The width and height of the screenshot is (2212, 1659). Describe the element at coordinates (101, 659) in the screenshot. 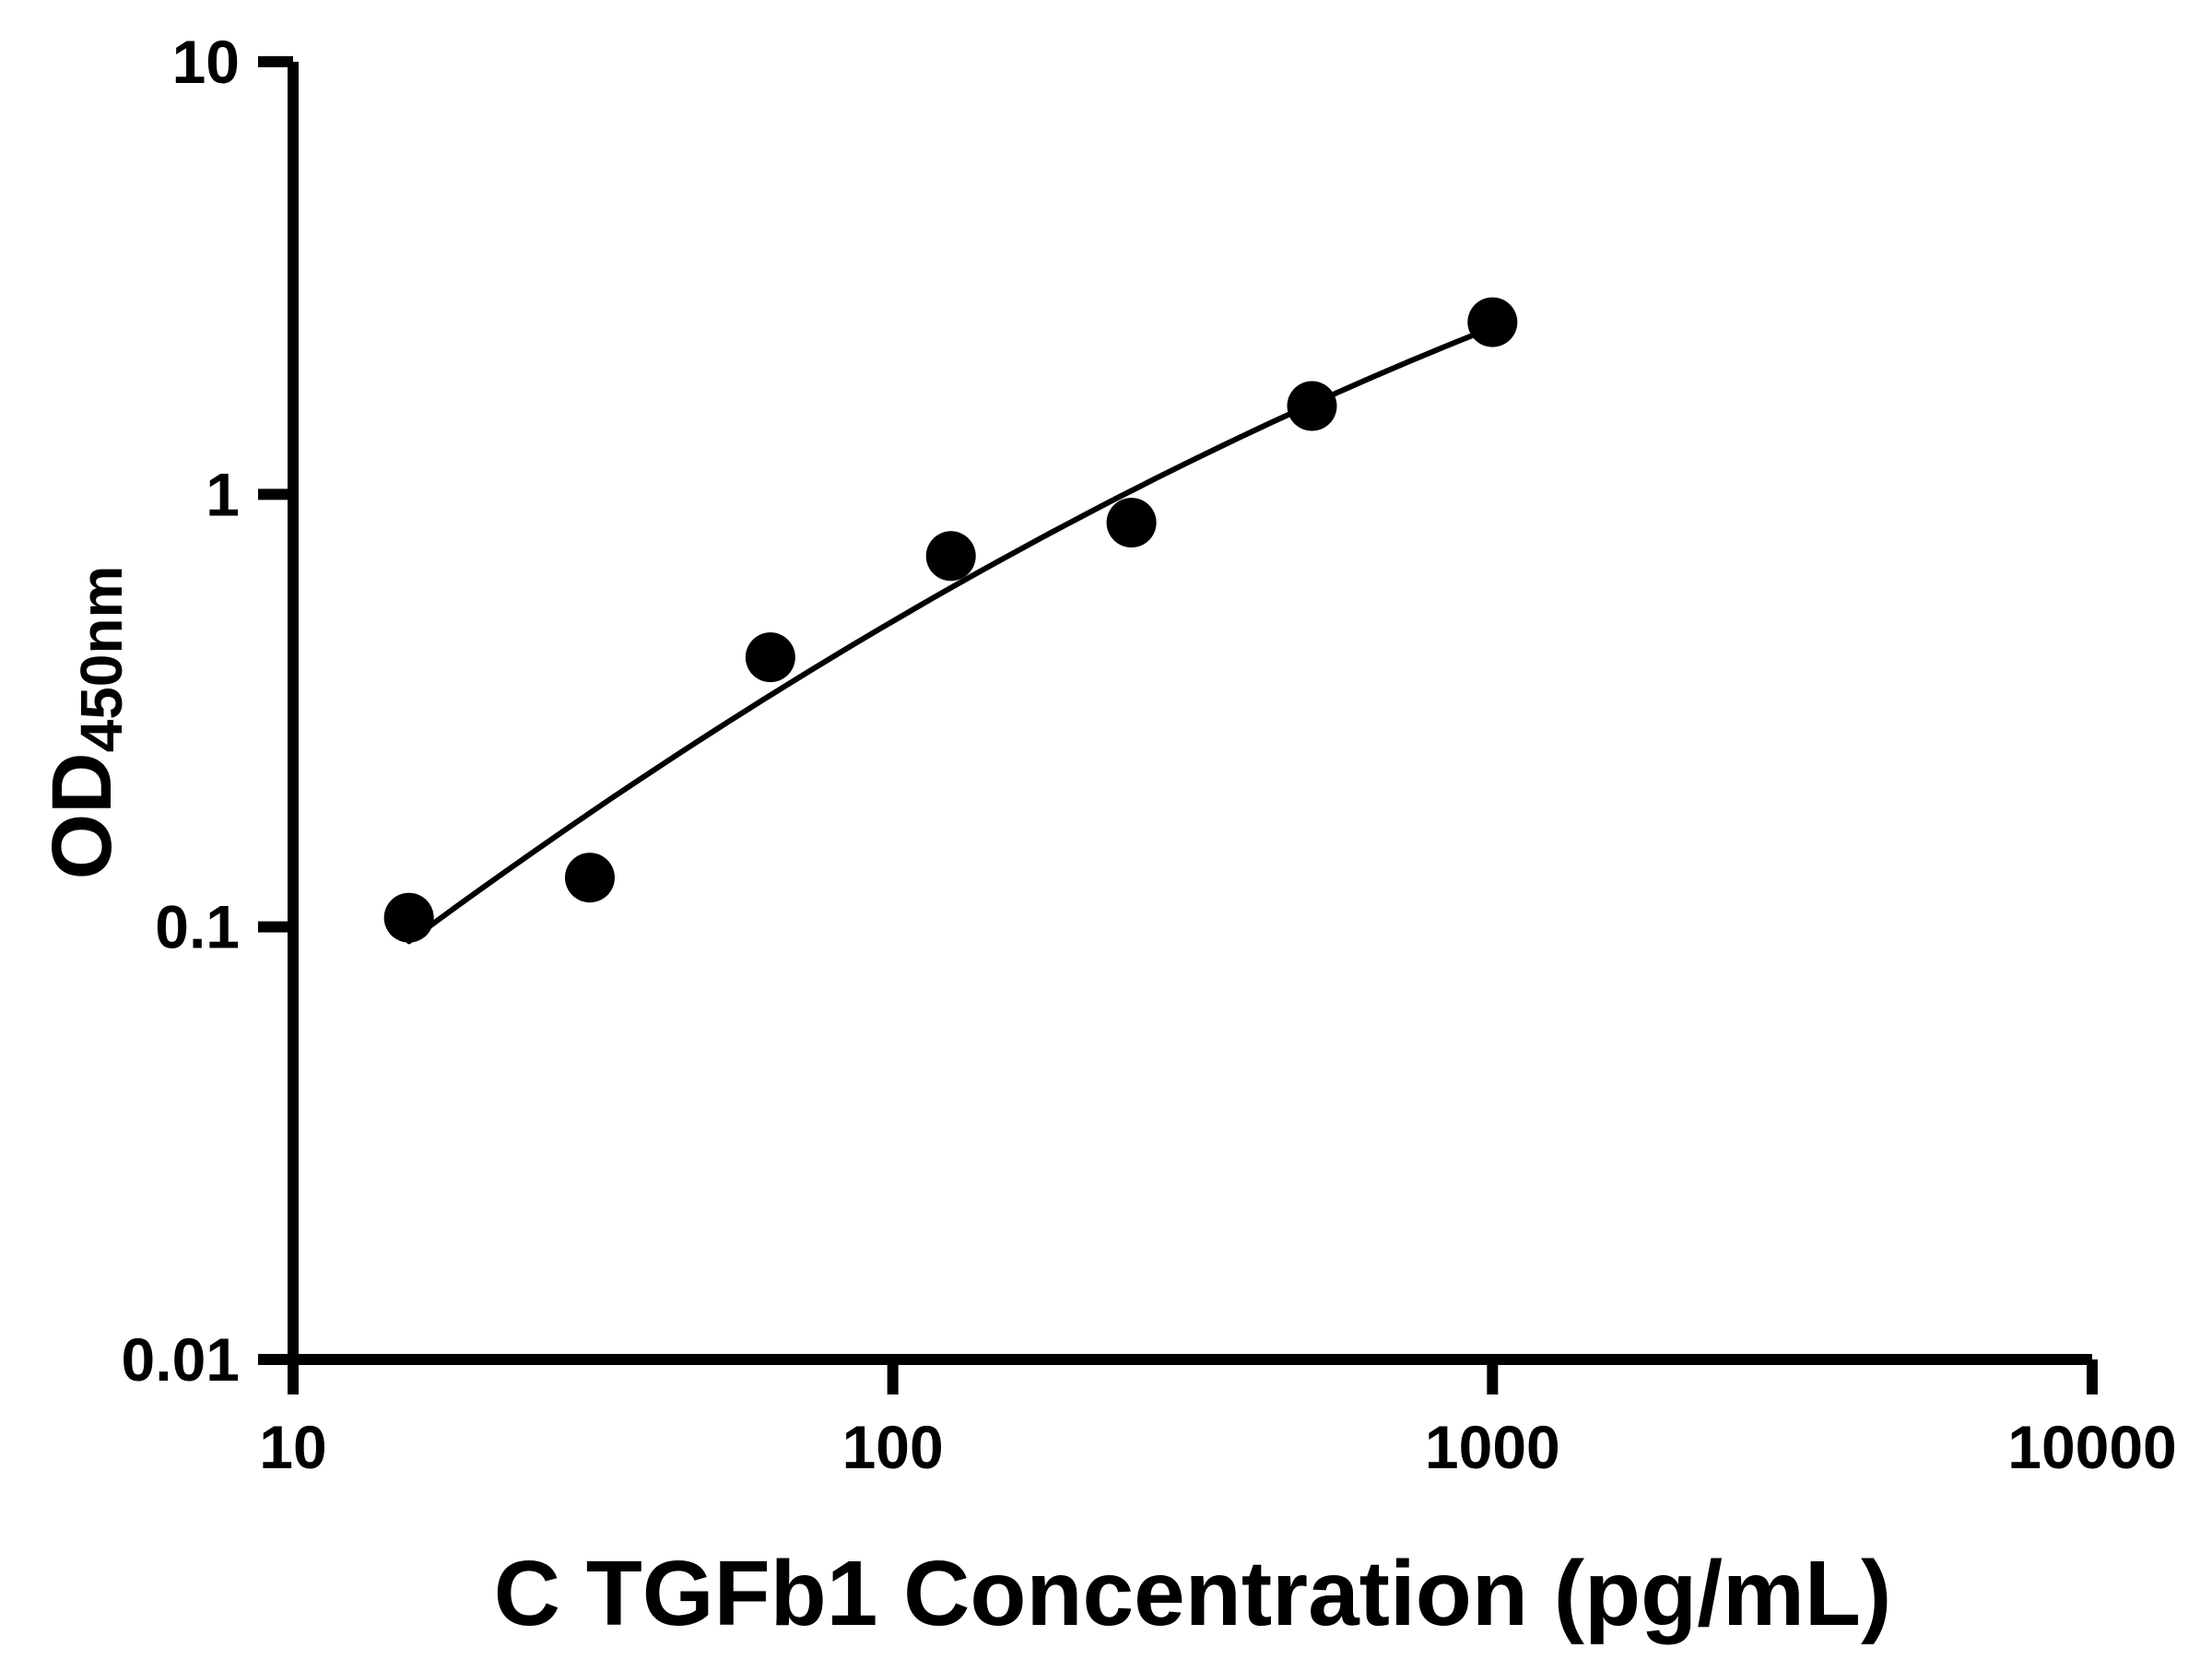

I see `y-axis-title-sub: 450nm` at that location.